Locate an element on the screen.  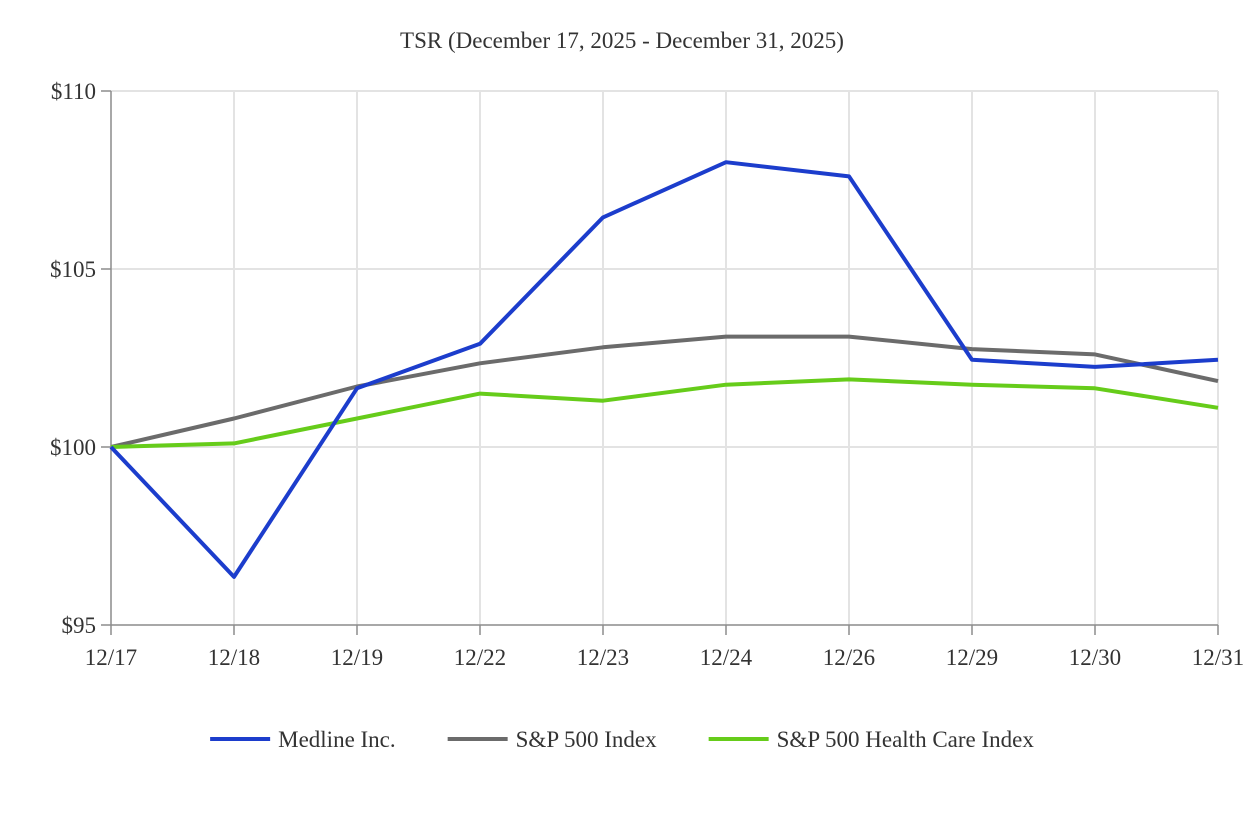
y-tick-label: $105 is located at coordinates (73, 269).